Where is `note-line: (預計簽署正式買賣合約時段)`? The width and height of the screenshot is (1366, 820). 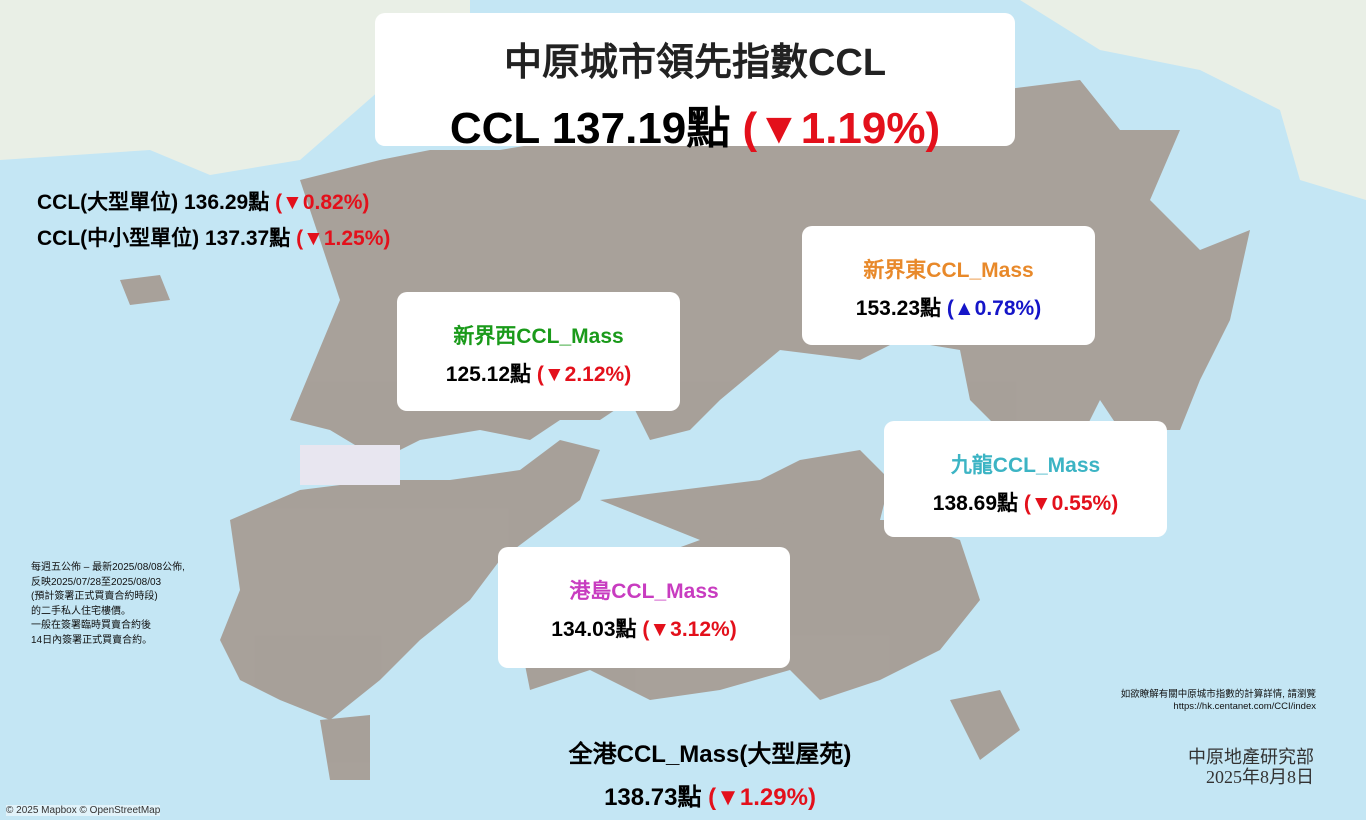 note-line: (預計簽署正式買賣合約時段) is located at coordinates (94, 596).